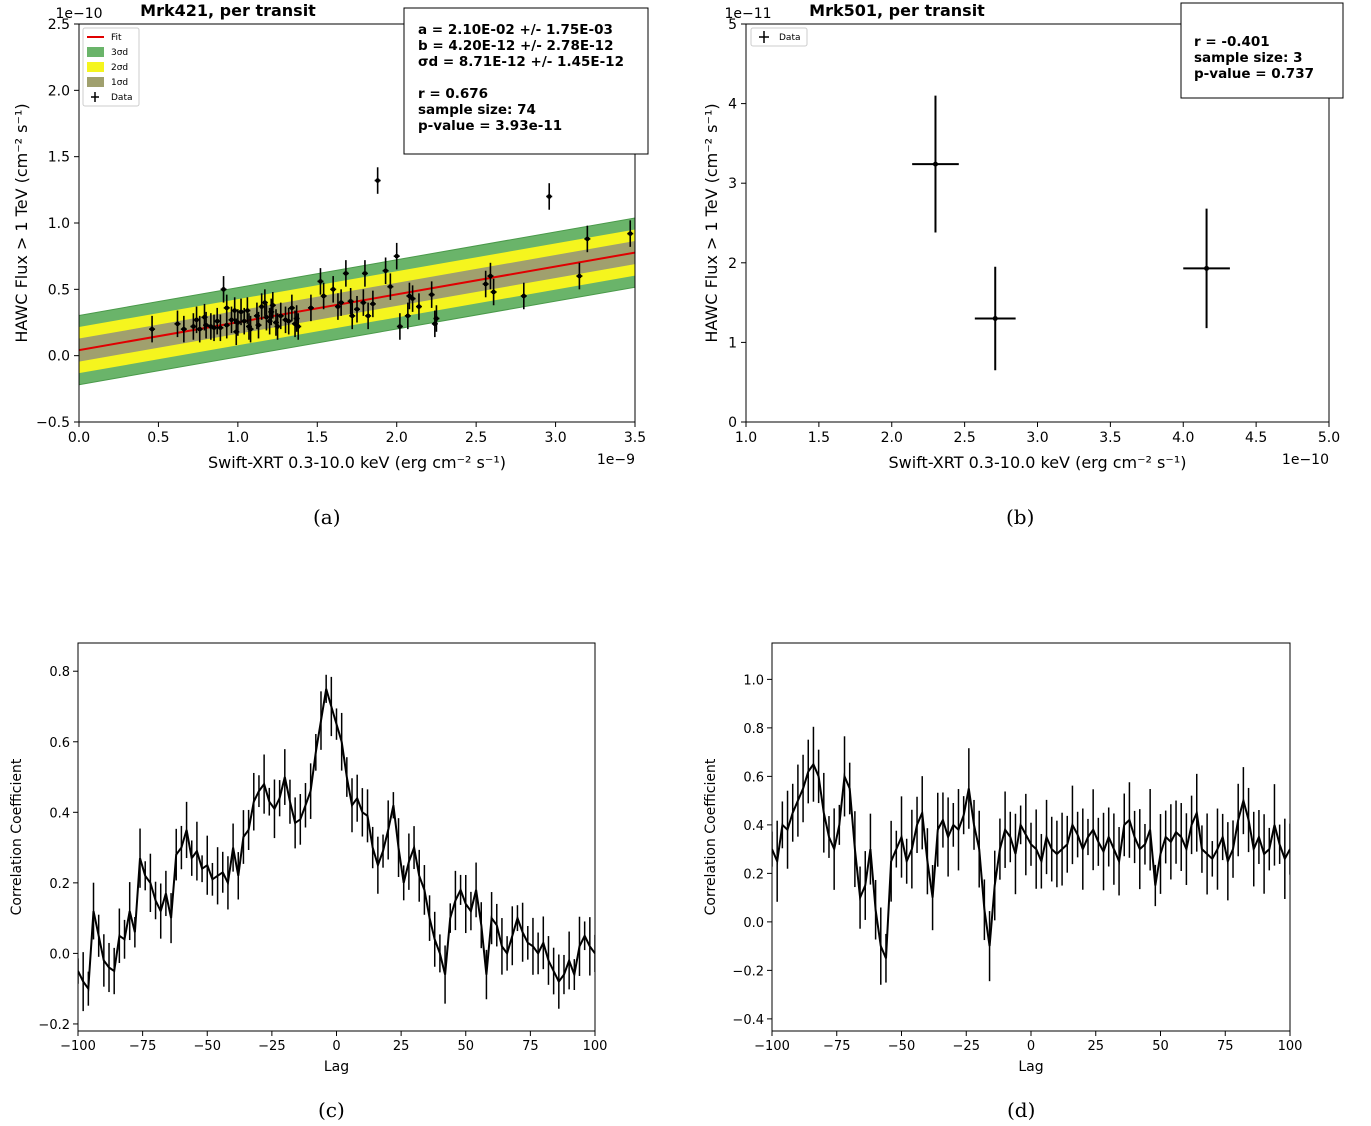 This screenshot has width=1371, height=1126. Describe the element at coordinates (1290, 1046) in the screenshot. I see `x-tick-label: 100` at that location.